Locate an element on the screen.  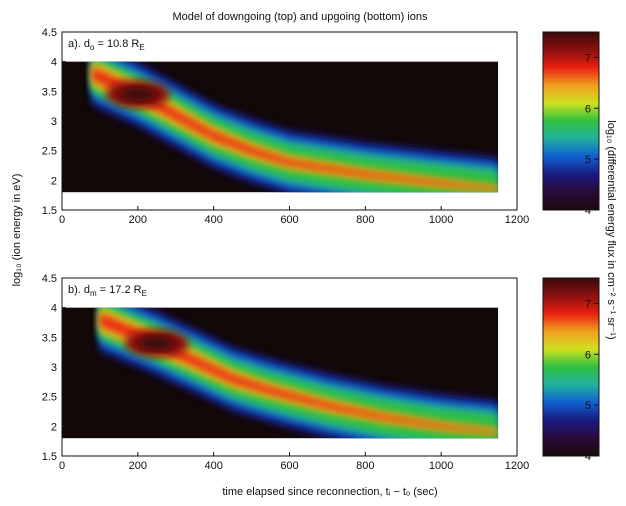
colorbar-b is located at coordinates (571, 367).